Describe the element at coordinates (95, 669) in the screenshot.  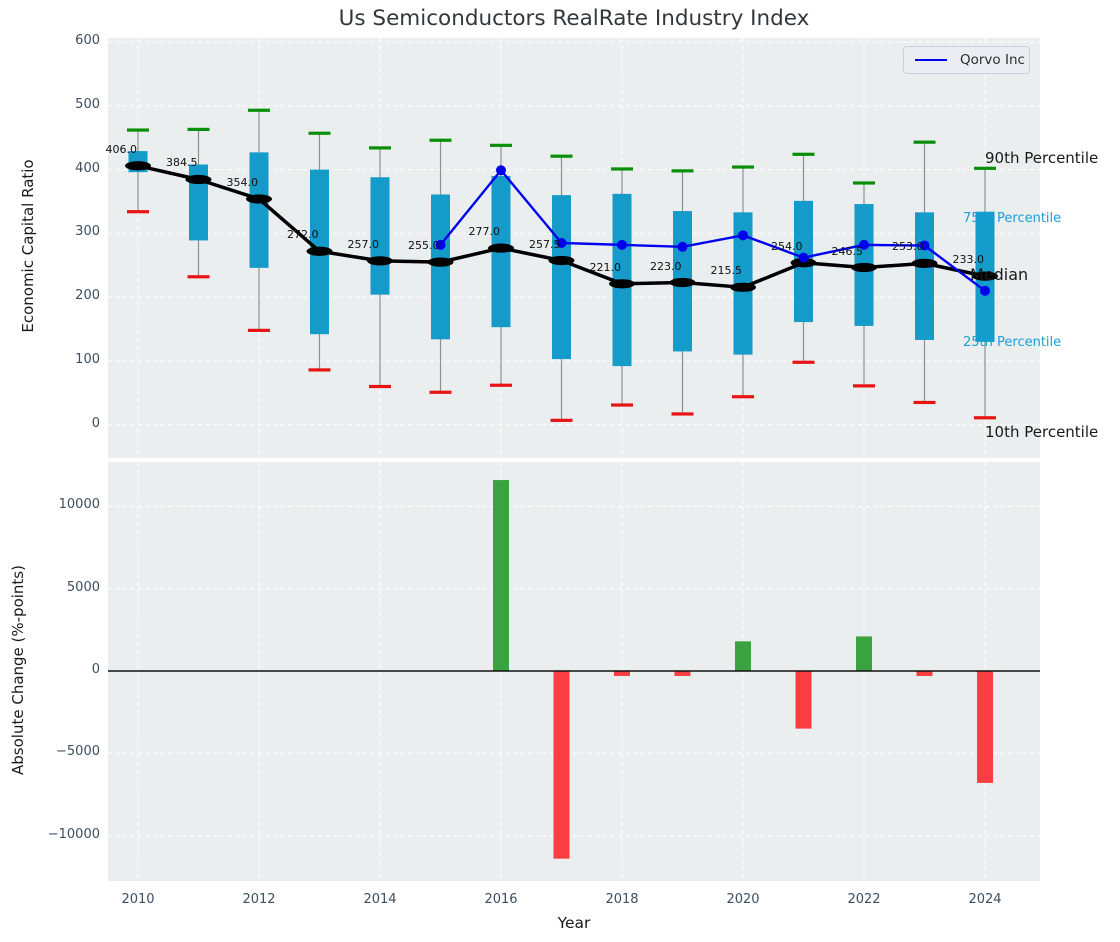
I see `bottom-ytick-0: 0` at that location.